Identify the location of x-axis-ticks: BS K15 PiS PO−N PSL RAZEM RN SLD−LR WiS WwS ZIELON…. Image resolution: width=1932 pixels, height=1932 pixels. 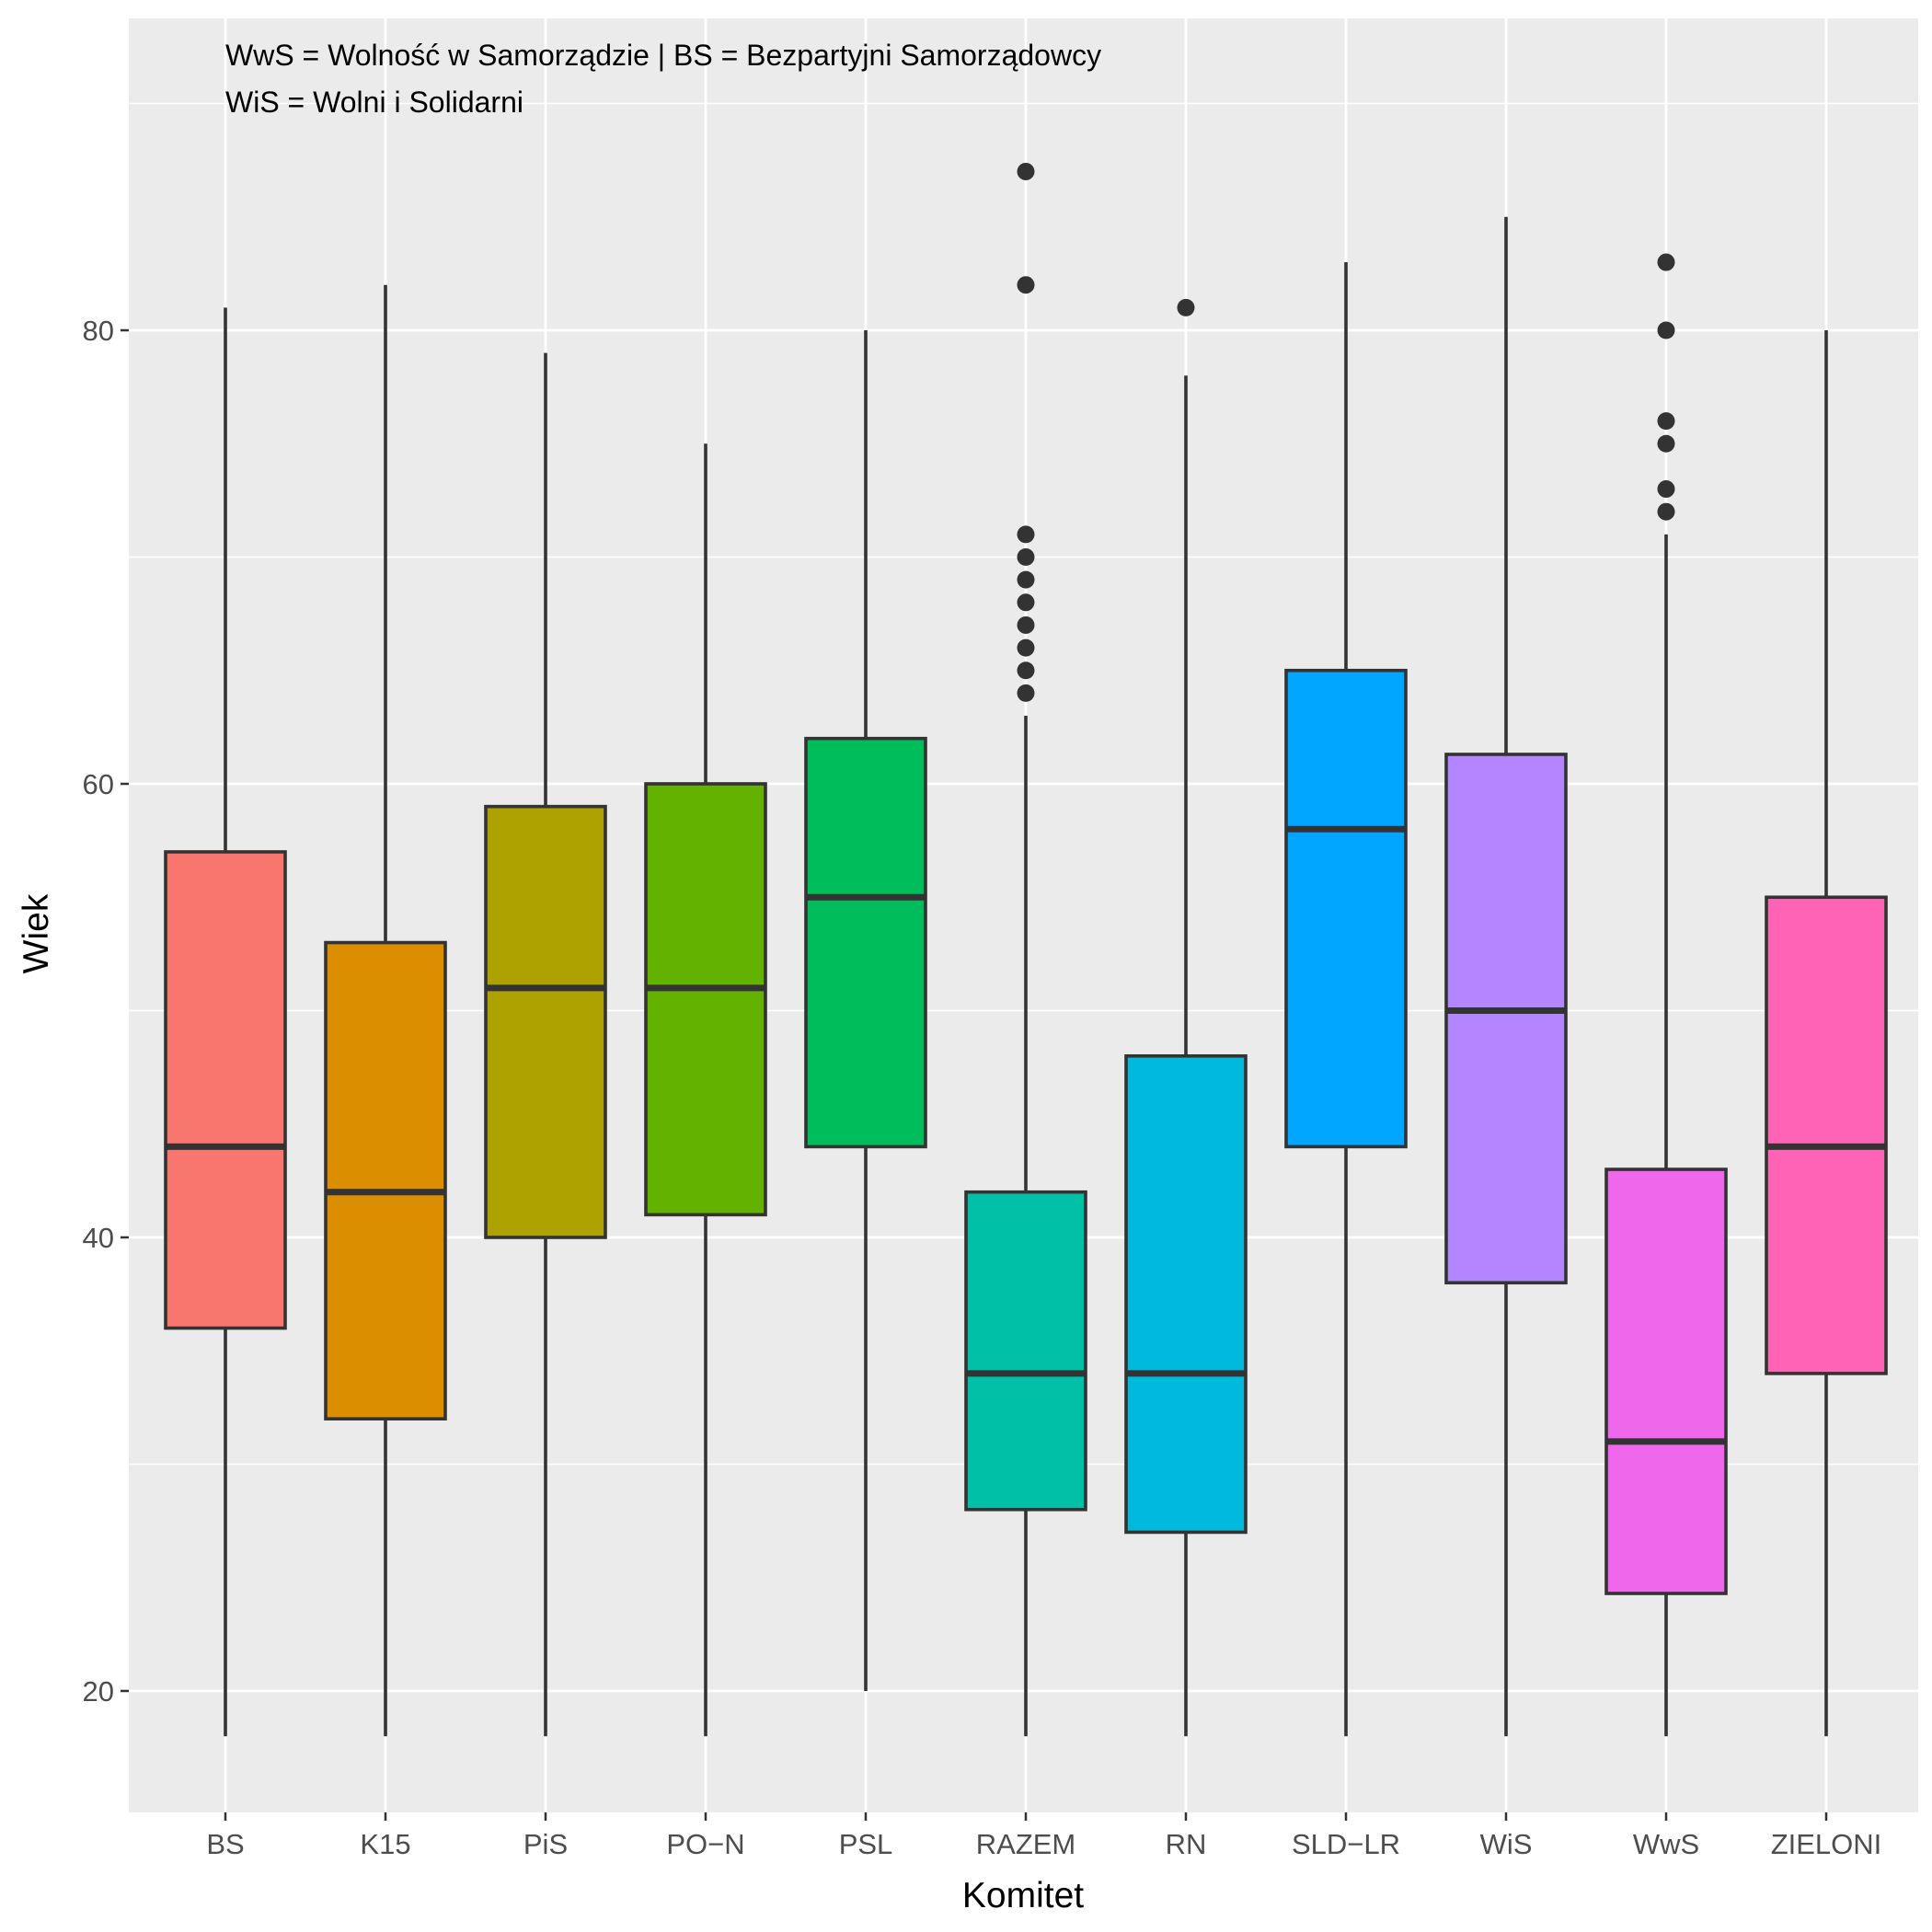
(1043, 1836).